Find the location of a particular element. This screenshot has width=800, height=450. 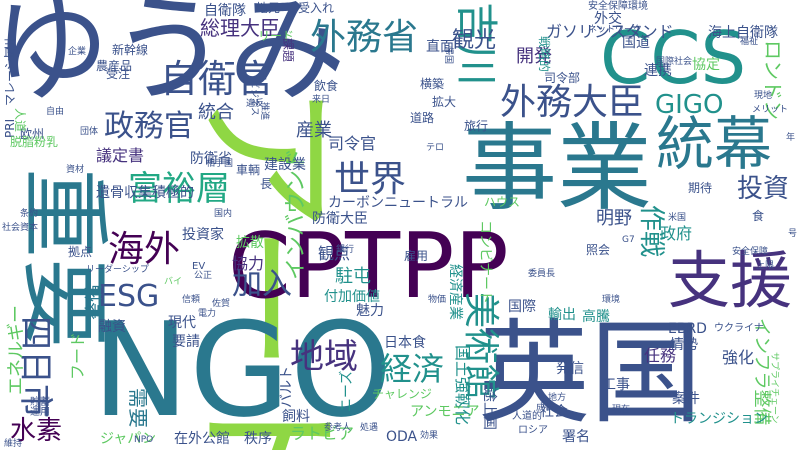

word: ビジネス is located at coordinates (254, 98).